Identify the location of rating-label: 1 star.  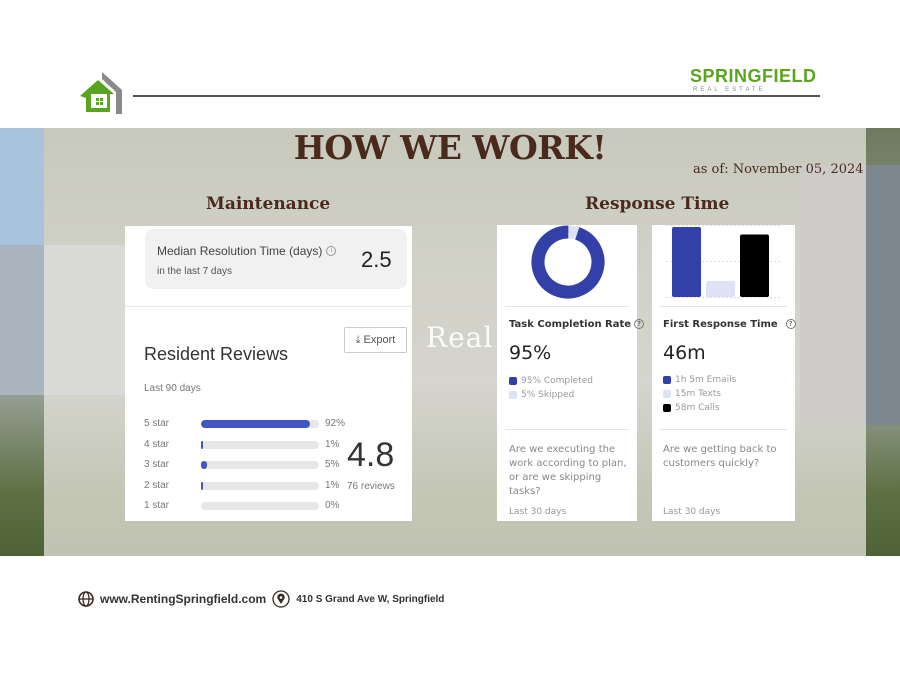
(157, 505).